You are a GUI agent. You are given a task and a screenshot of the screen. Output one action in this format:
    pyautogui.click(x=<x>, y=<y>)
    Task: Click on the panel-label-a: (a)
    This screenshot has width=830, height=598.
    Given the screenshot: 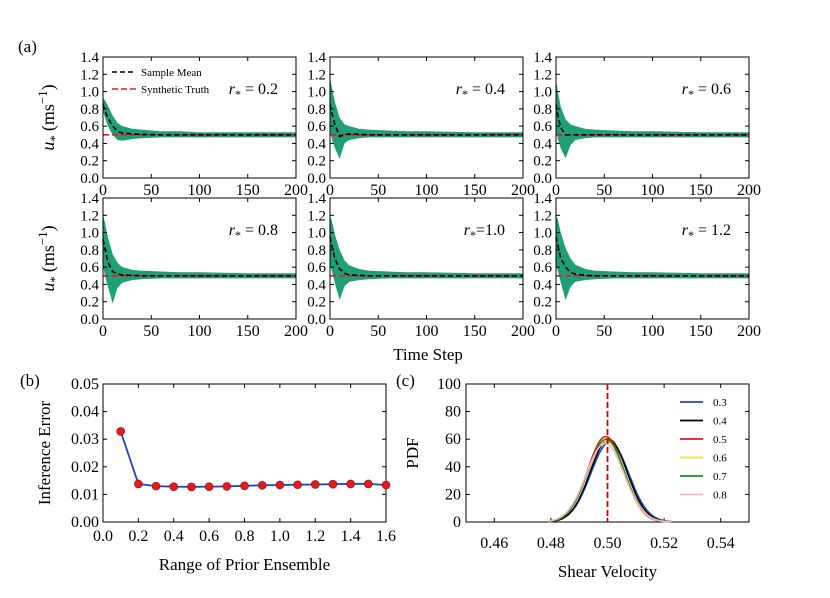 What is the action you would take?
    pyautogui.click(x=27, y=46)
    